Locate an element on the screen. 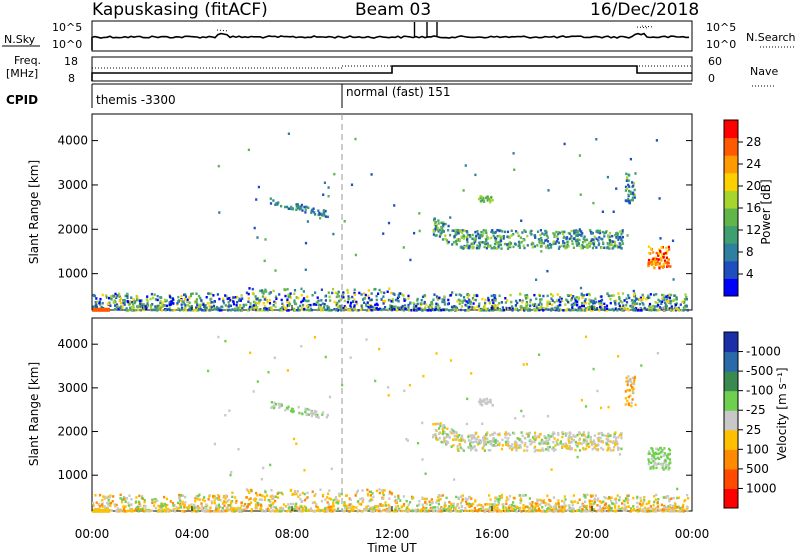 This screenshot has width=800, height=554. freq-left-tick-top: 18 is located at coordinates (71, 61).